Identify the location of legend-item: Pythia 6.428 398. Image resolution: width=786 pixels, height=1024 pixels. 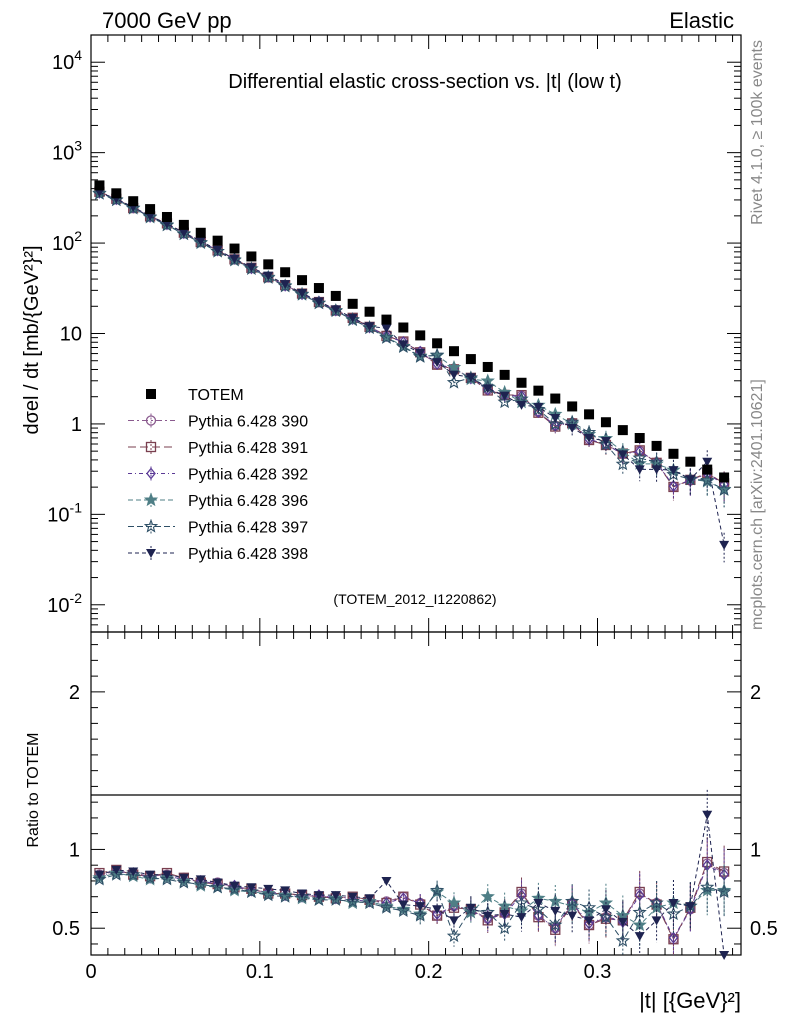
(218, 554).